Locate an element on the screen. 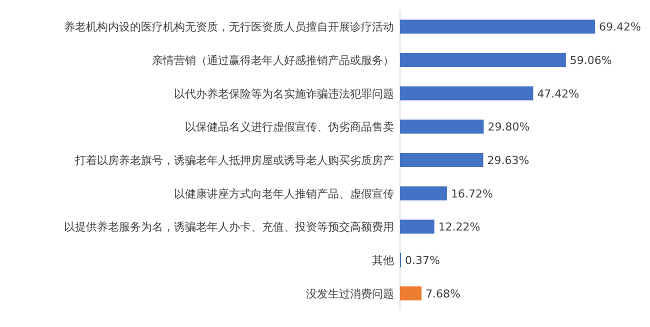 This screenshot has width=650, height=327. y-tick-label: 亲情营销（通过赢得老年人好感推销产品或服务） is located at coordinates (273, 60).